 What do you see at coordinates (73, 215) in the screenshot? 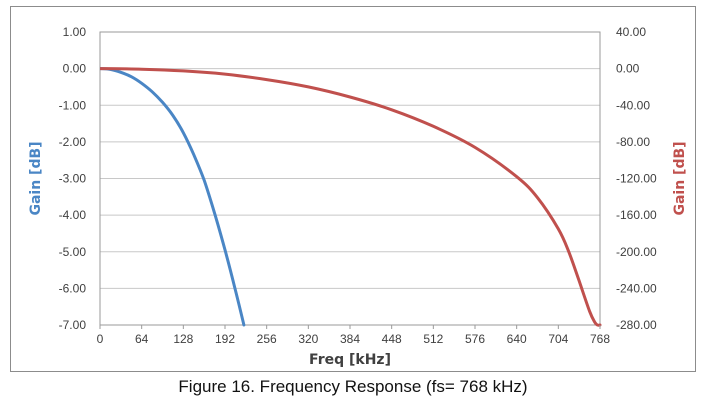
I see `y-left-tick-label: -4.00` at bounding box center [73, 215].